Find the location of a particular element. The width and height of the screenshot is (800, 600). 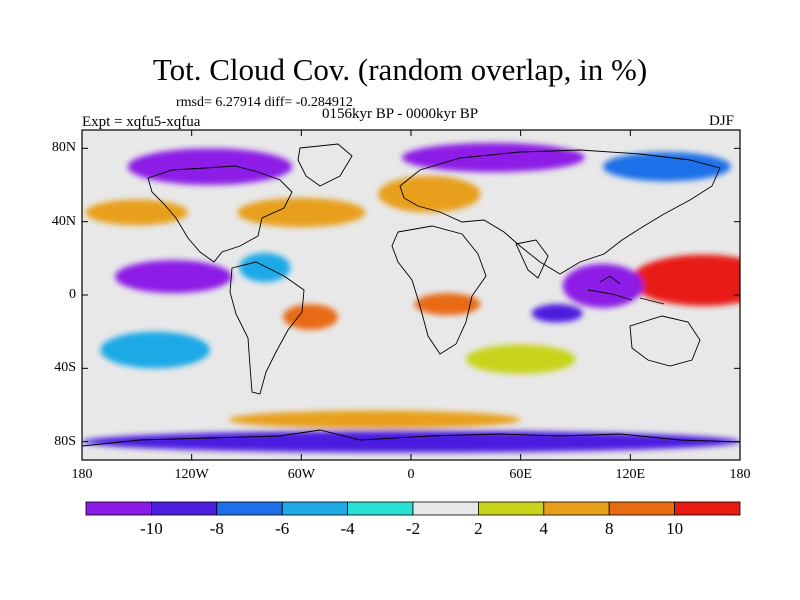

anomaly-region-maritime-continent-purple is located at coordinates (603, 285).